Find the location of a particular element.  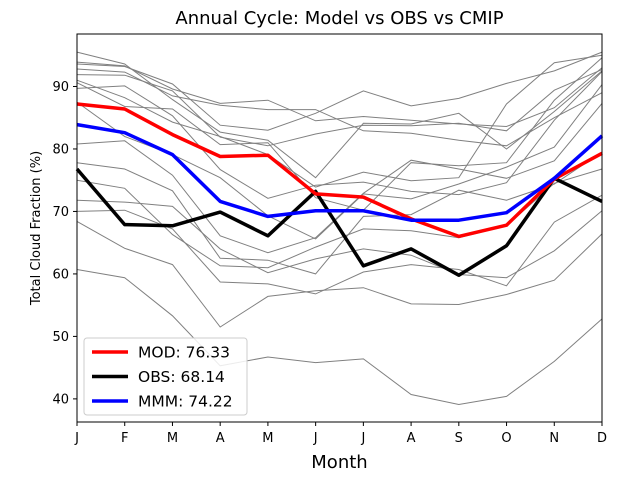

x-tick-label: D is located at coordinates (602, 438).